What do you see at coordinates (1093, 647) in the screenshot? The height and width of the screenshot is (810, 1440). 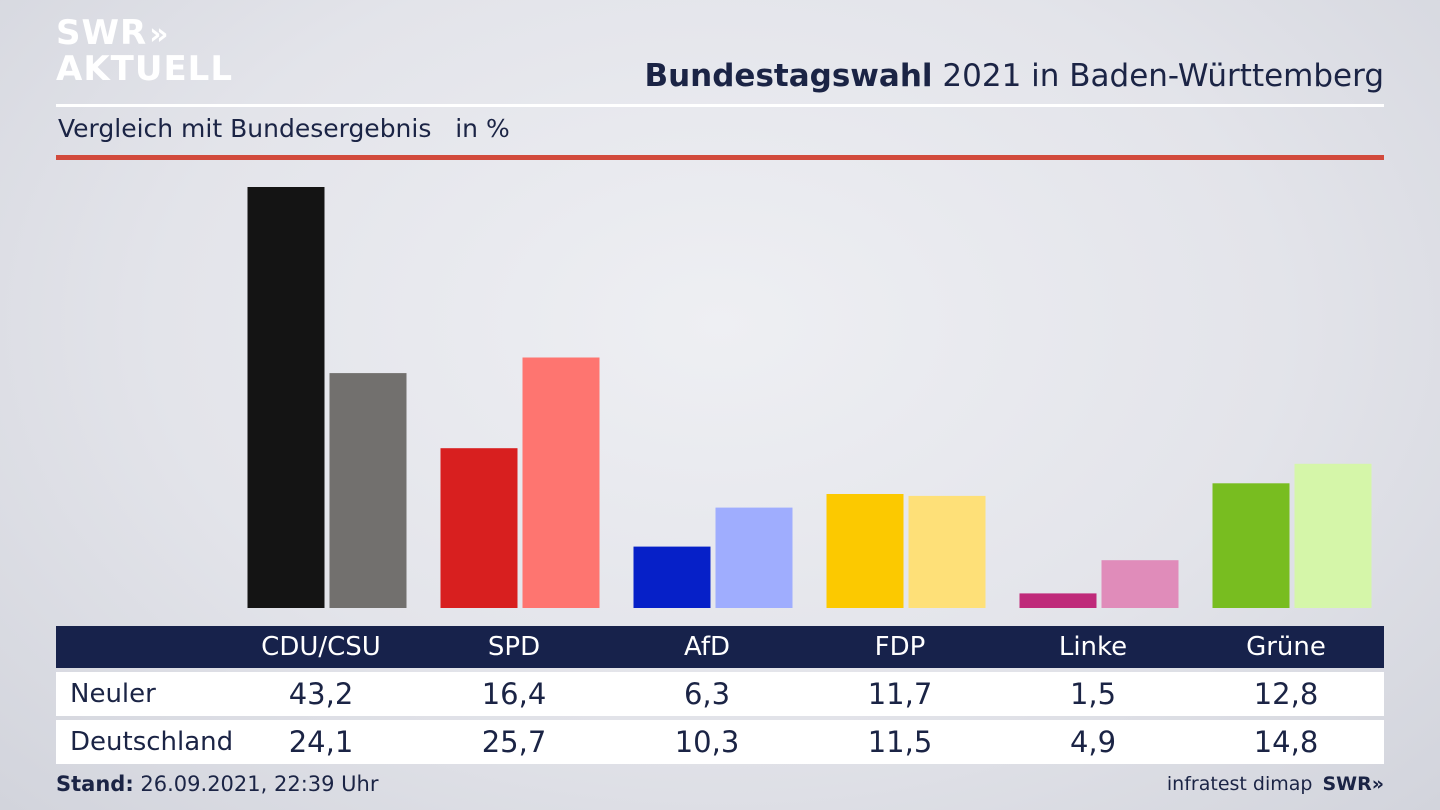 I see `header-linke: Linke` at bounding box center [1093, 647].